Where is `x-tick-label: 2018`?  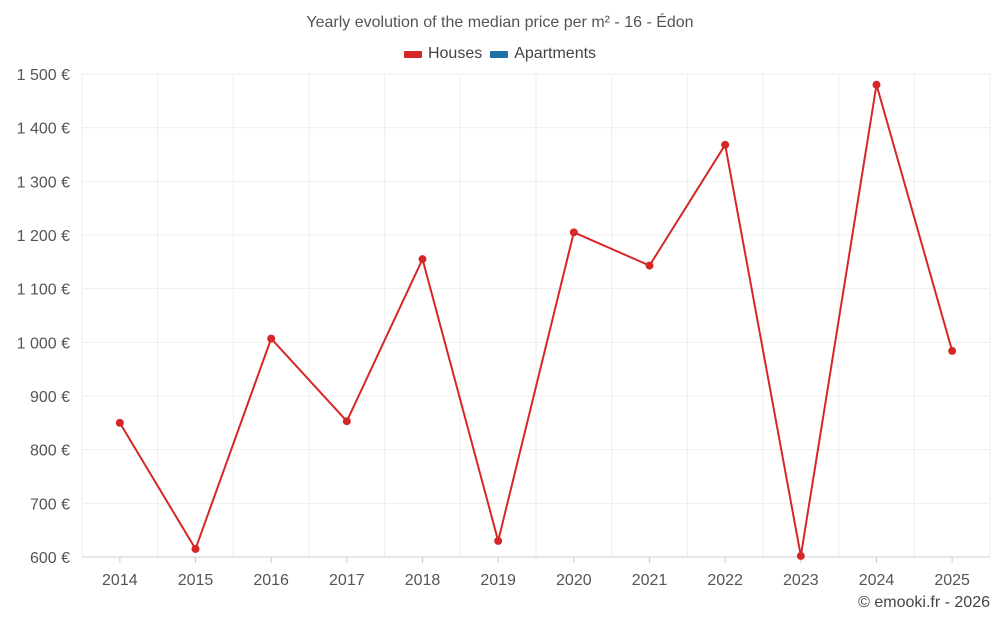 x-tick-label: 2018 is located at coordinates (423, 580).